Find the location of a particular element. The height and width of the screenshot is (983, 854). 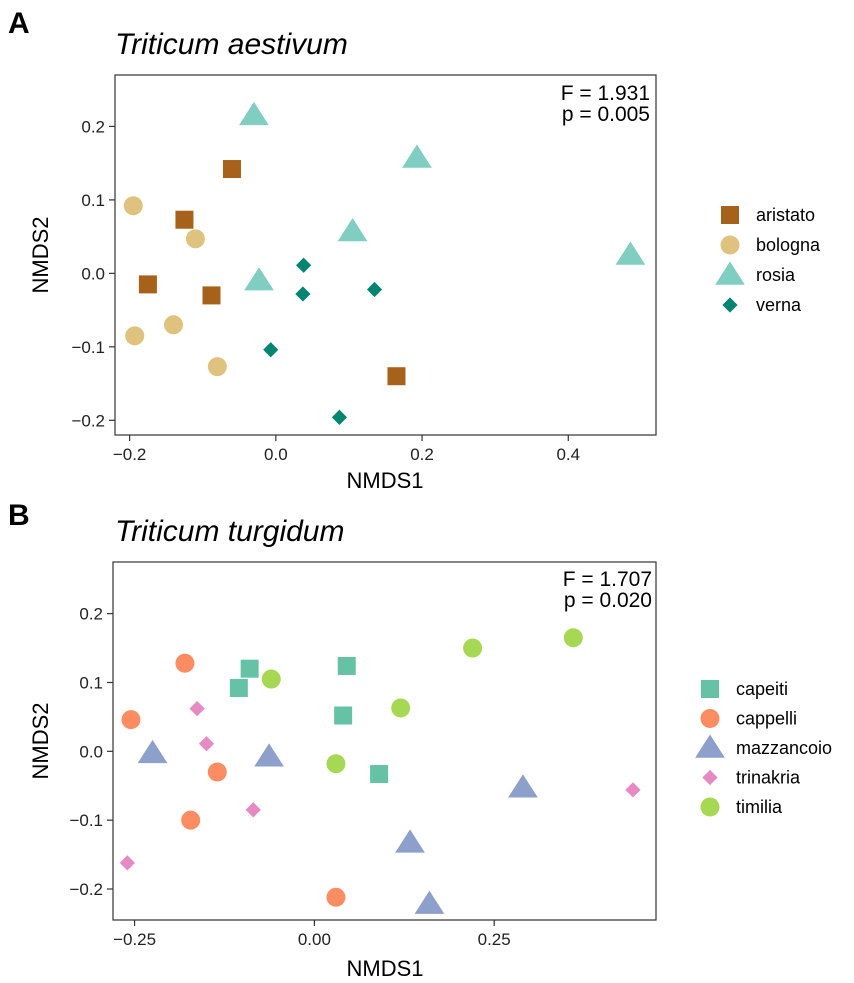

legend-label-timilia: timilia is located at coordinates (759, 807).